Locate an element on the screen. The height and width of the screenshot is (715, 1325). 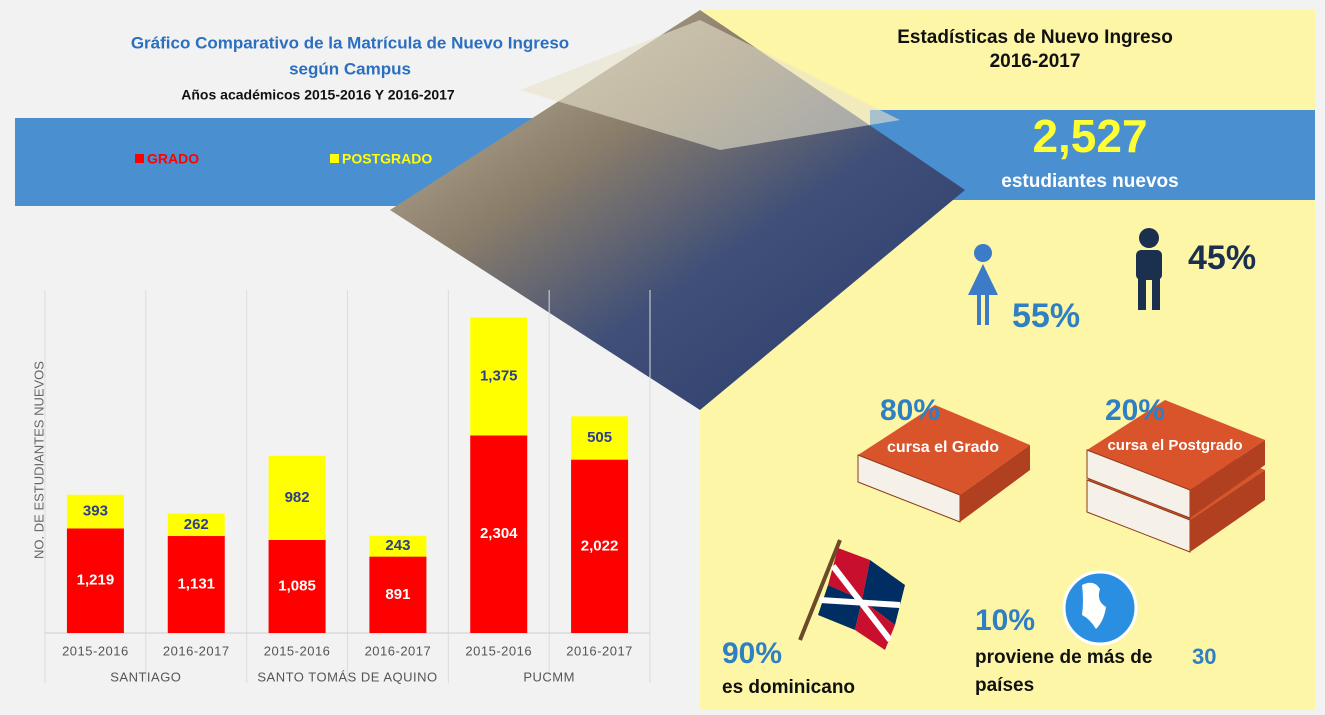
flag-icon is located at coordinates (851, 594).